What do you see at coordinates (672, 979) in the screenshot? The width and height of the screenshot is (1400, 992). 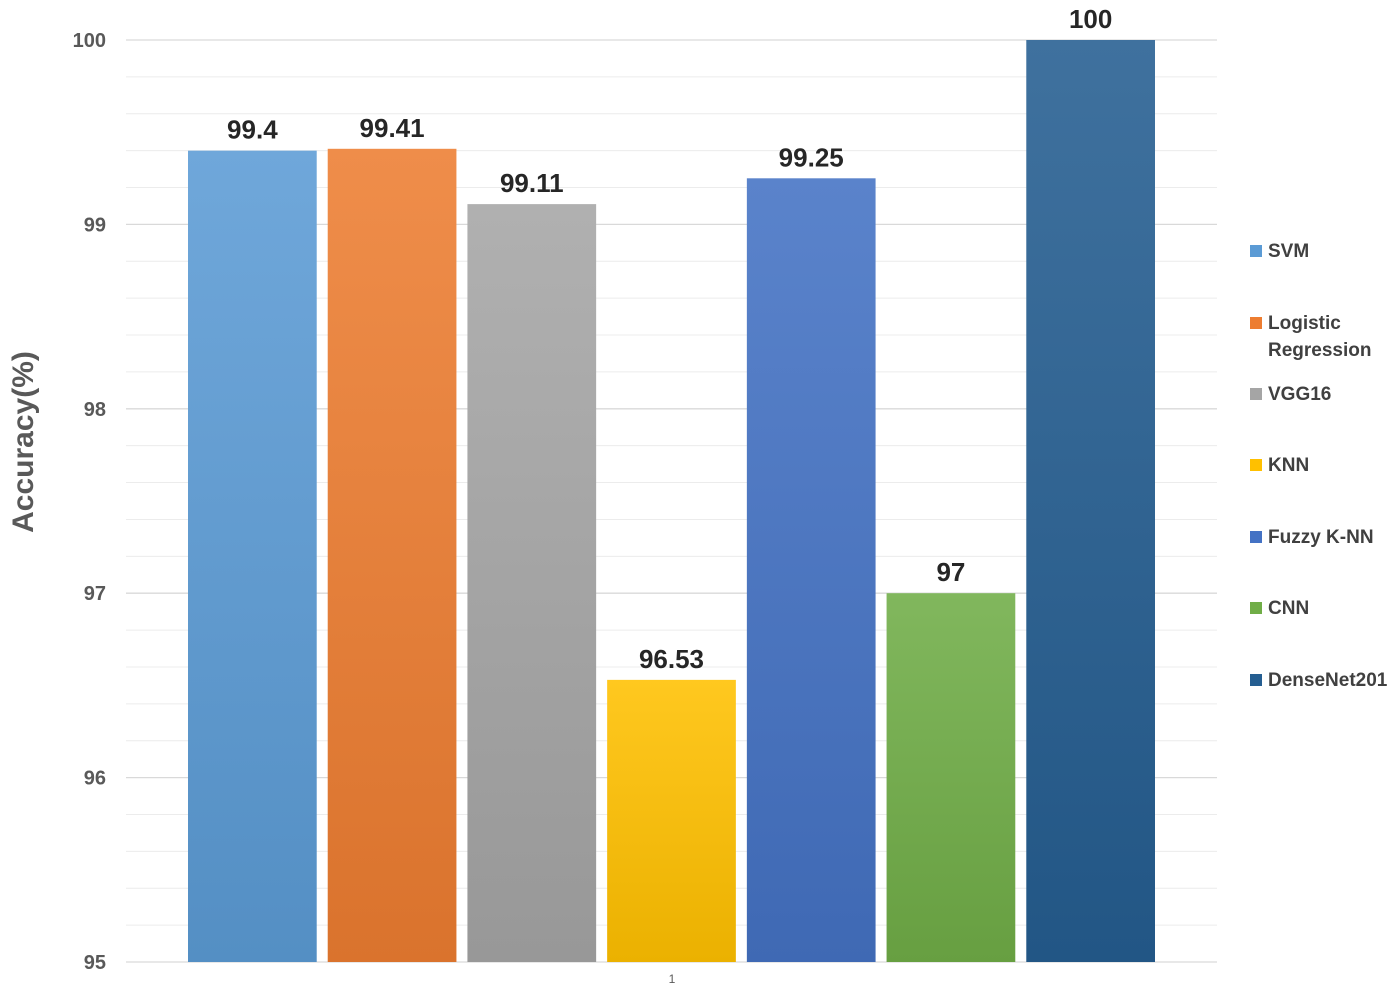 I see `x-category-label: 1` at bounding box center [672, 979].